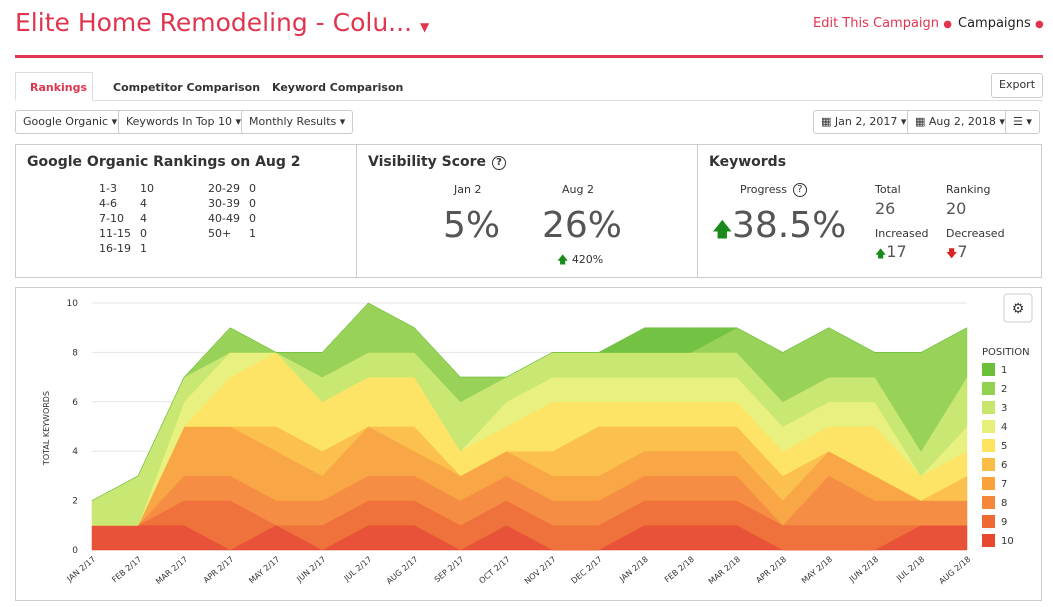  What do you see at coordinates (143, 248) in the screenshot?
I see `rank-count: 1` at bounding box center [143, 248].